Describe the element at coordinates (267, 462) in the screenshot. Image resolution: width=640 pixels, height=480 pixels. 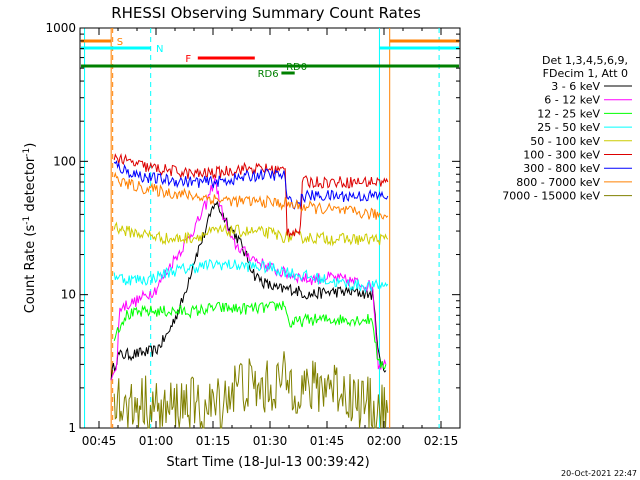
I see `x-axis-label: Start Time (18-Jul-13 00:39:42)` at that location.